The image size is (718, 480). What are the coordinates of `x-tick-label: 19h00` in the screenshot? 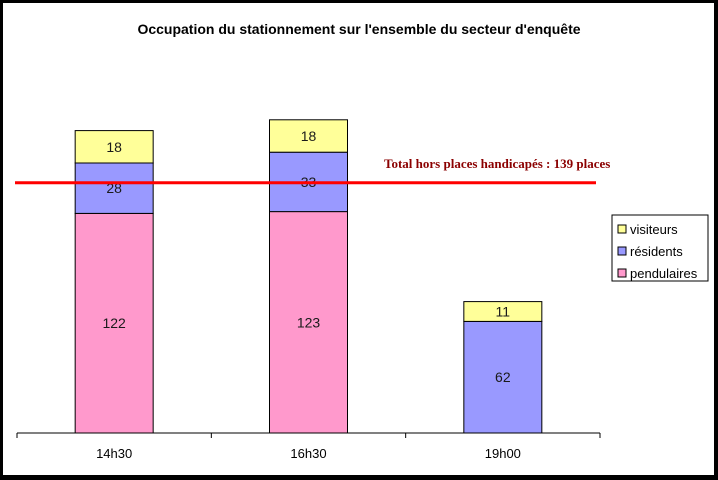 It's located at (503, 453).